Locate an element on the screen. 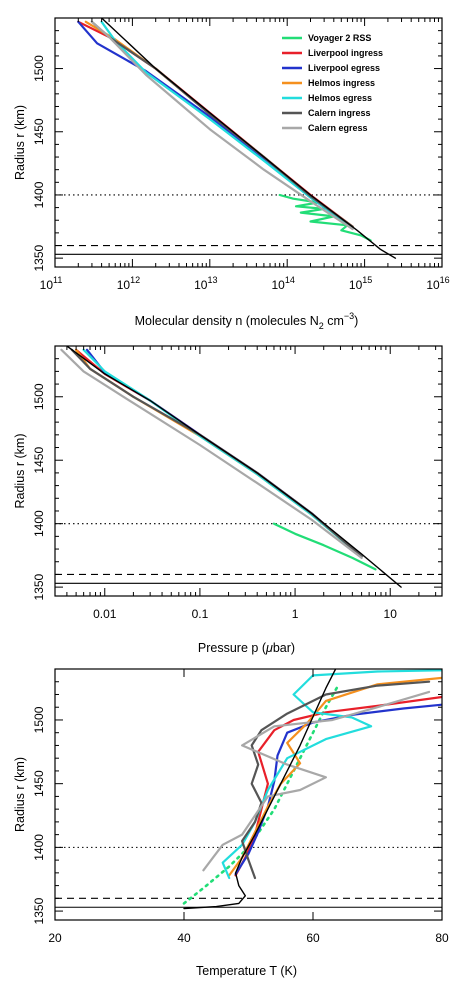 The height and width of the screenshot is (990, 474). series-line-liverpool-ingress is located at coordinates (338, 786).